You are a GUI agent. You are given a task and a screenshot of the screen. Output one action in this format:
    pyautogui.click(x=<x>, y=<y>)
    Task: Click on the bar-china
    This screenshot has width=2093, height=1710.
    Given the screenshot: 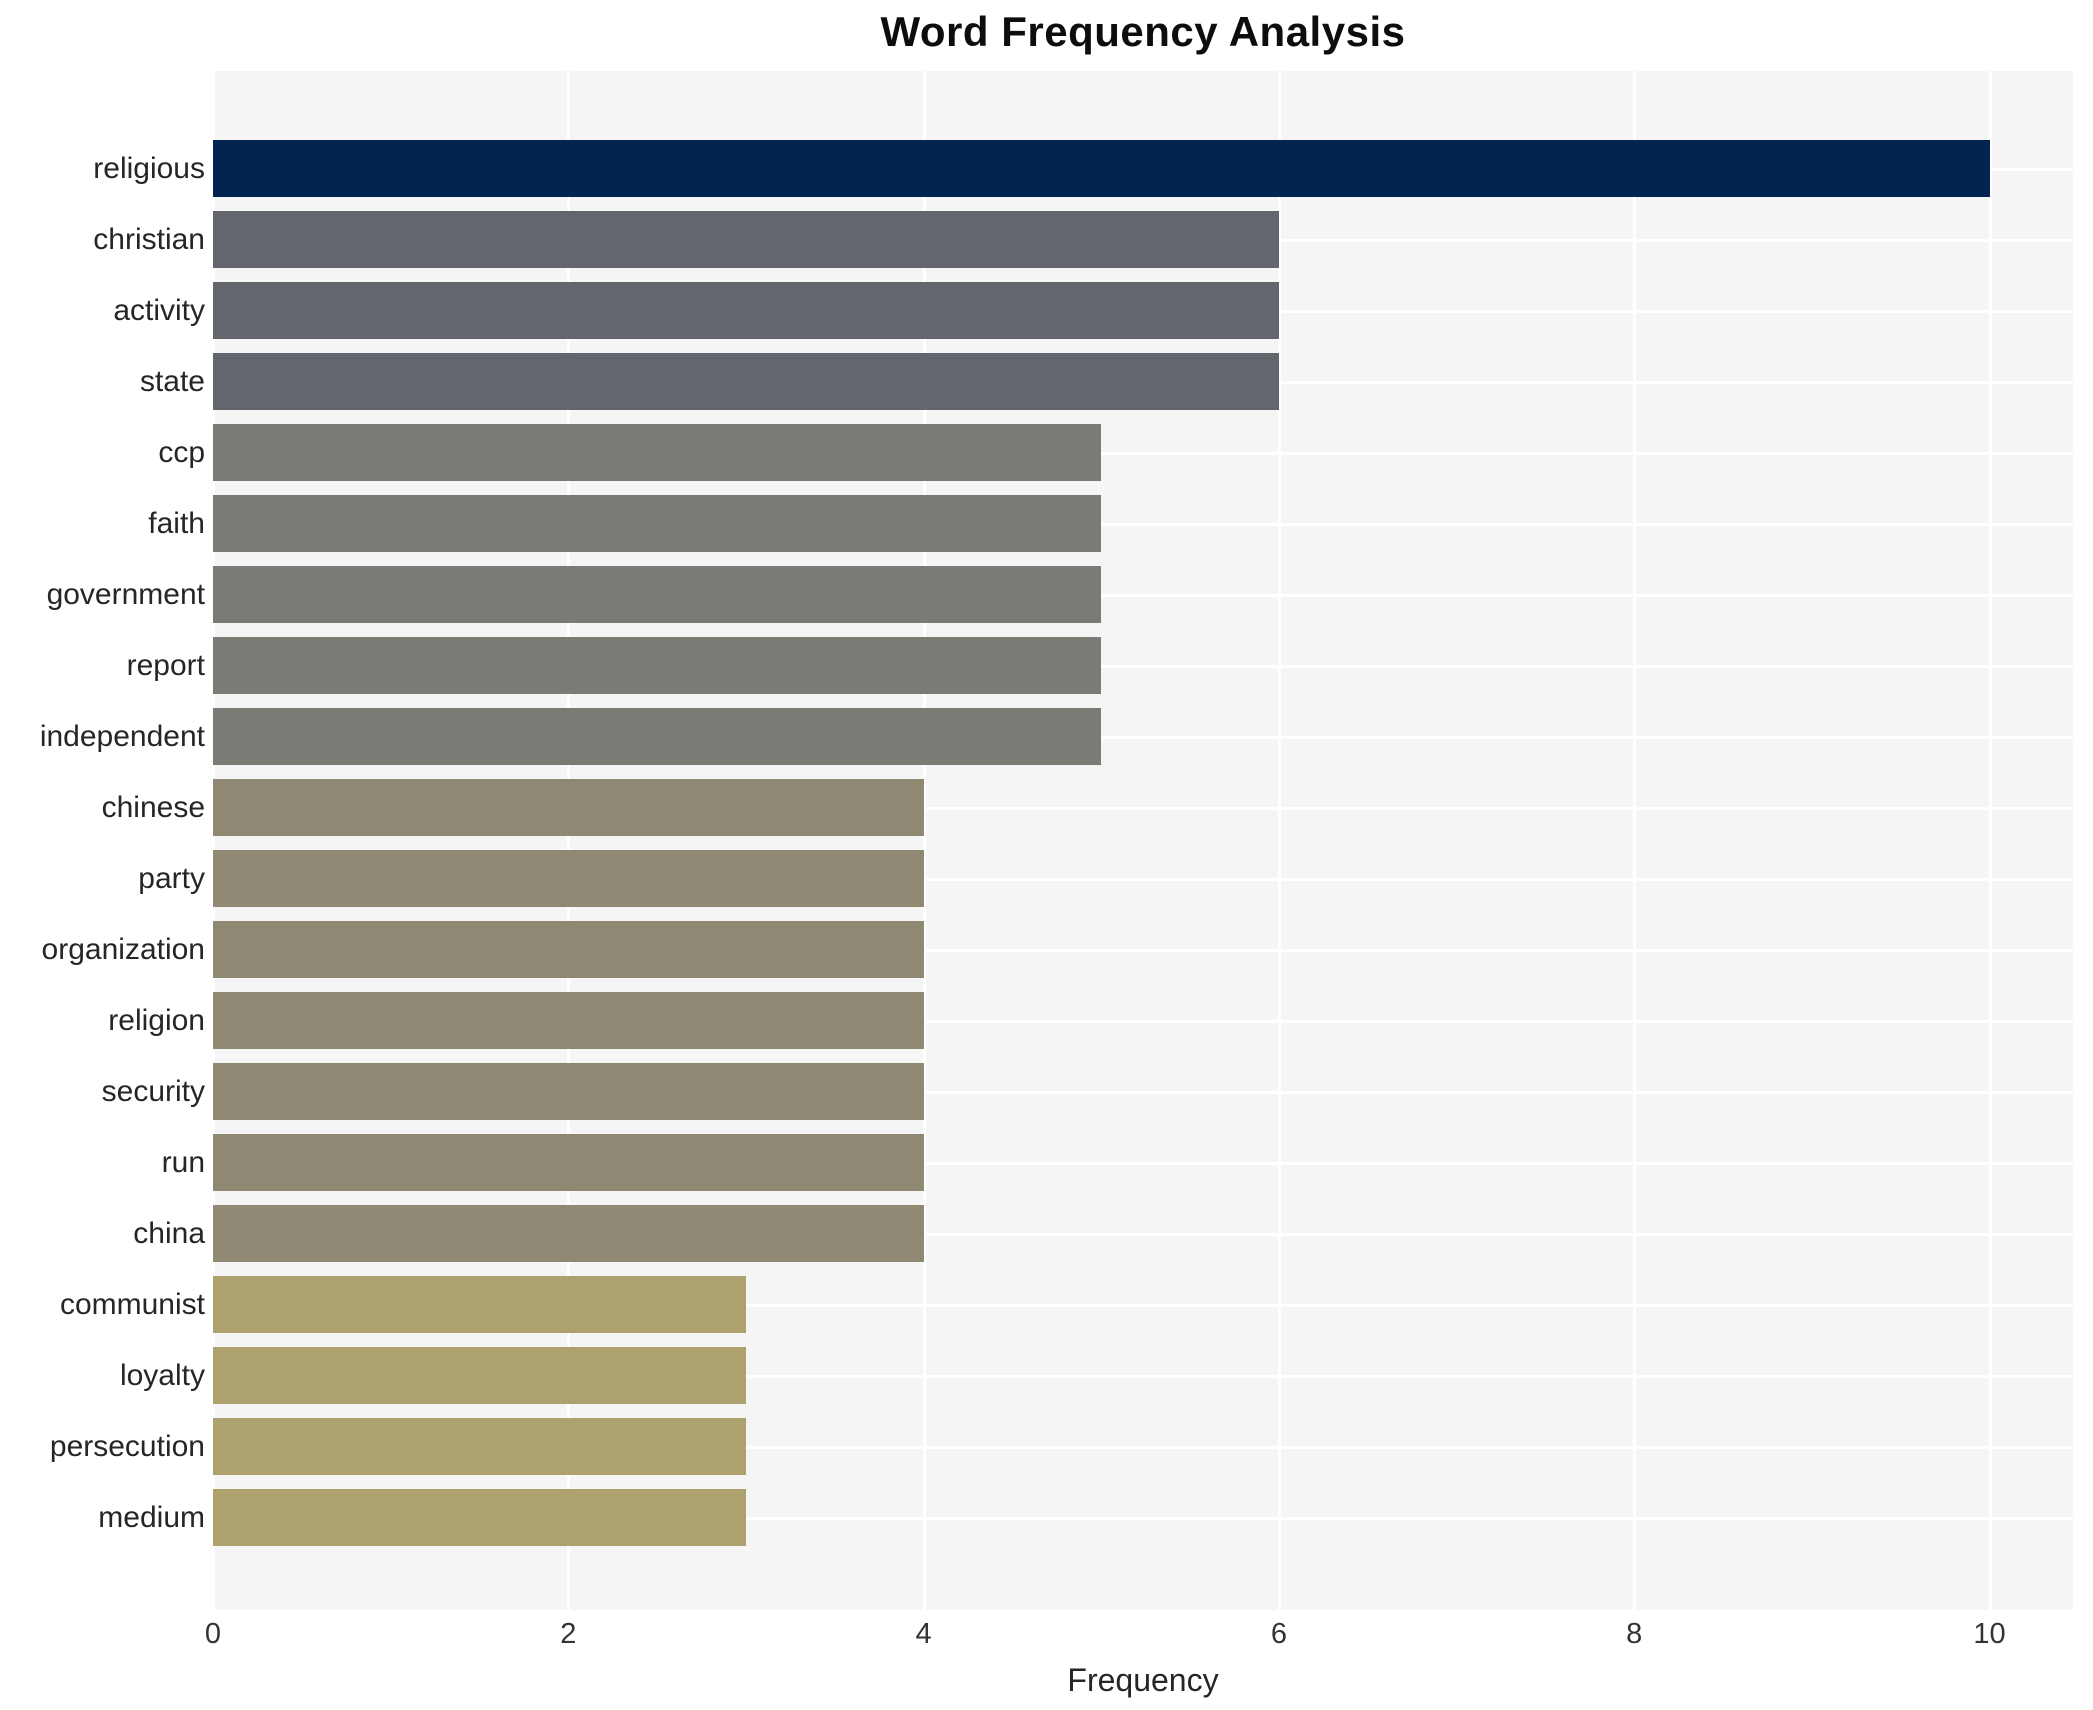 What is the action you would take?
    pyautogui.click(x=568, y=1233)
    